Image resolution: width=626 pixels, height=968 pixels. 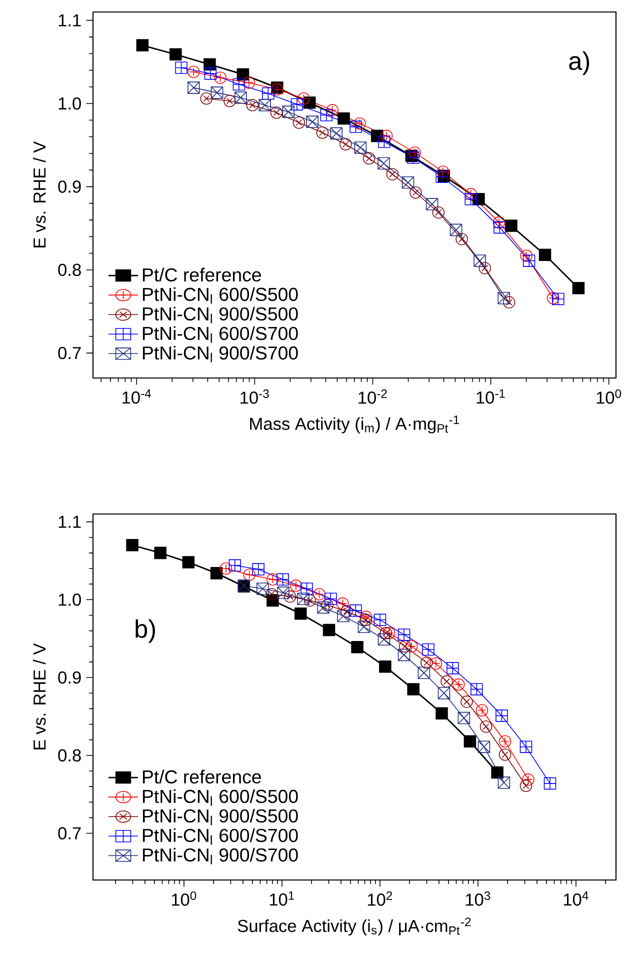 What do you see at coordinates (145, 631) in the screenshot?
I see `annotation: b)` at bounding box center [145, 631].